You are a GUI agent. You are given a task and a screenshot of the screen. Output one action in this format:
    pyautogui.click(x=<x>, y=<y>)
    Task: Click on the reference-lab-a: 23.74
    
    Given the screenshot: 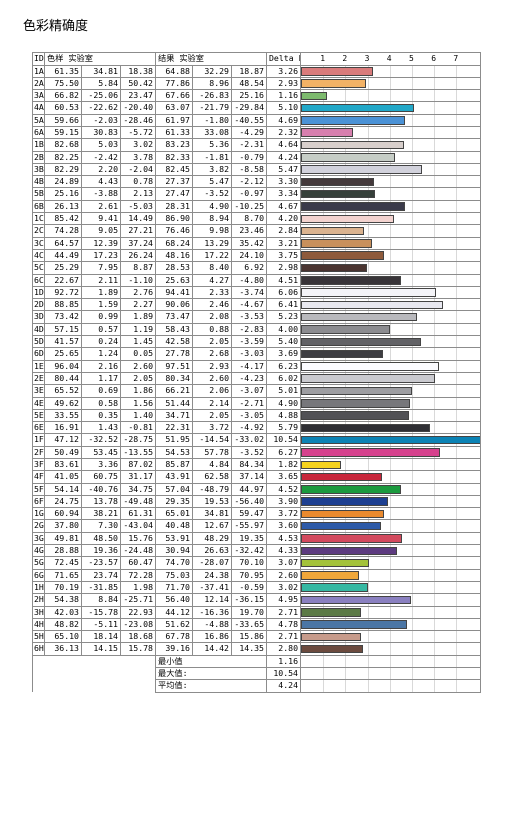 What is the action you would take?
    pyautogui.click(x=101, y=575)
    